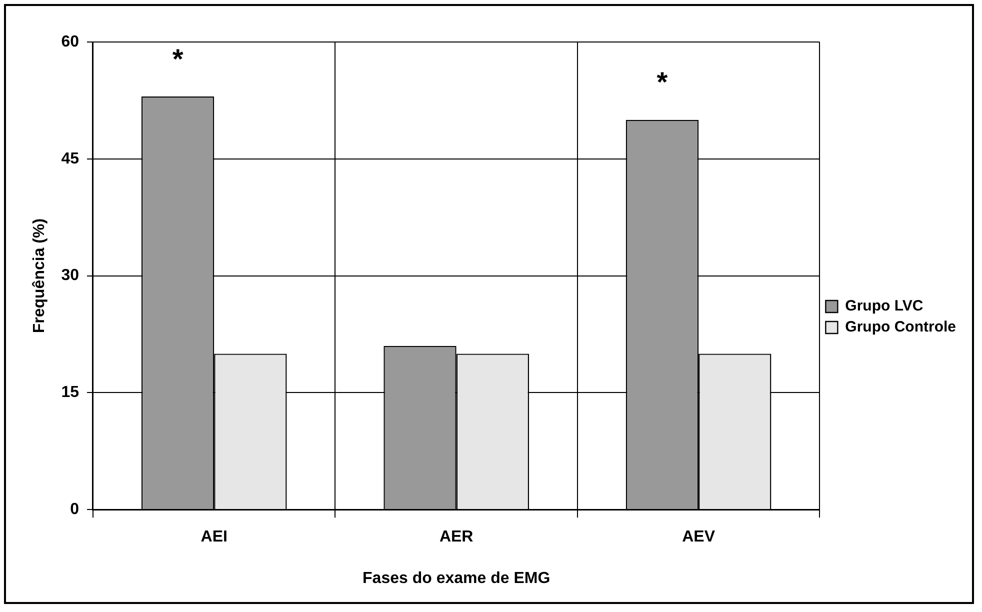  I want to click on y-tick-label: 45, so click(70, 159).